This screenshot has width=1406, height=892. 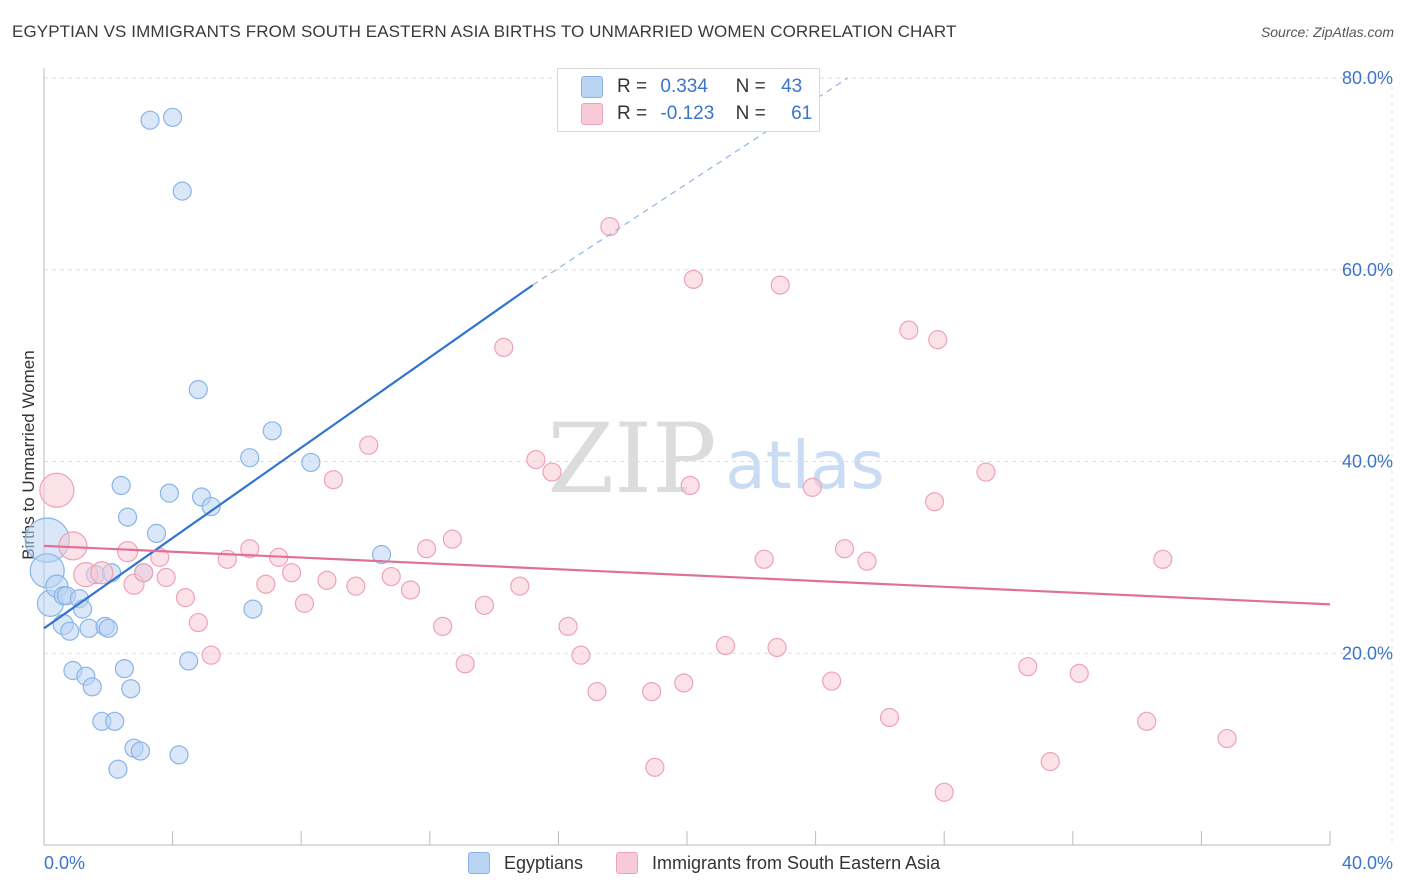 I want to click on legend-label-immigrants: Immigrants from South Eastern Asia, so click(x=796, y=862).